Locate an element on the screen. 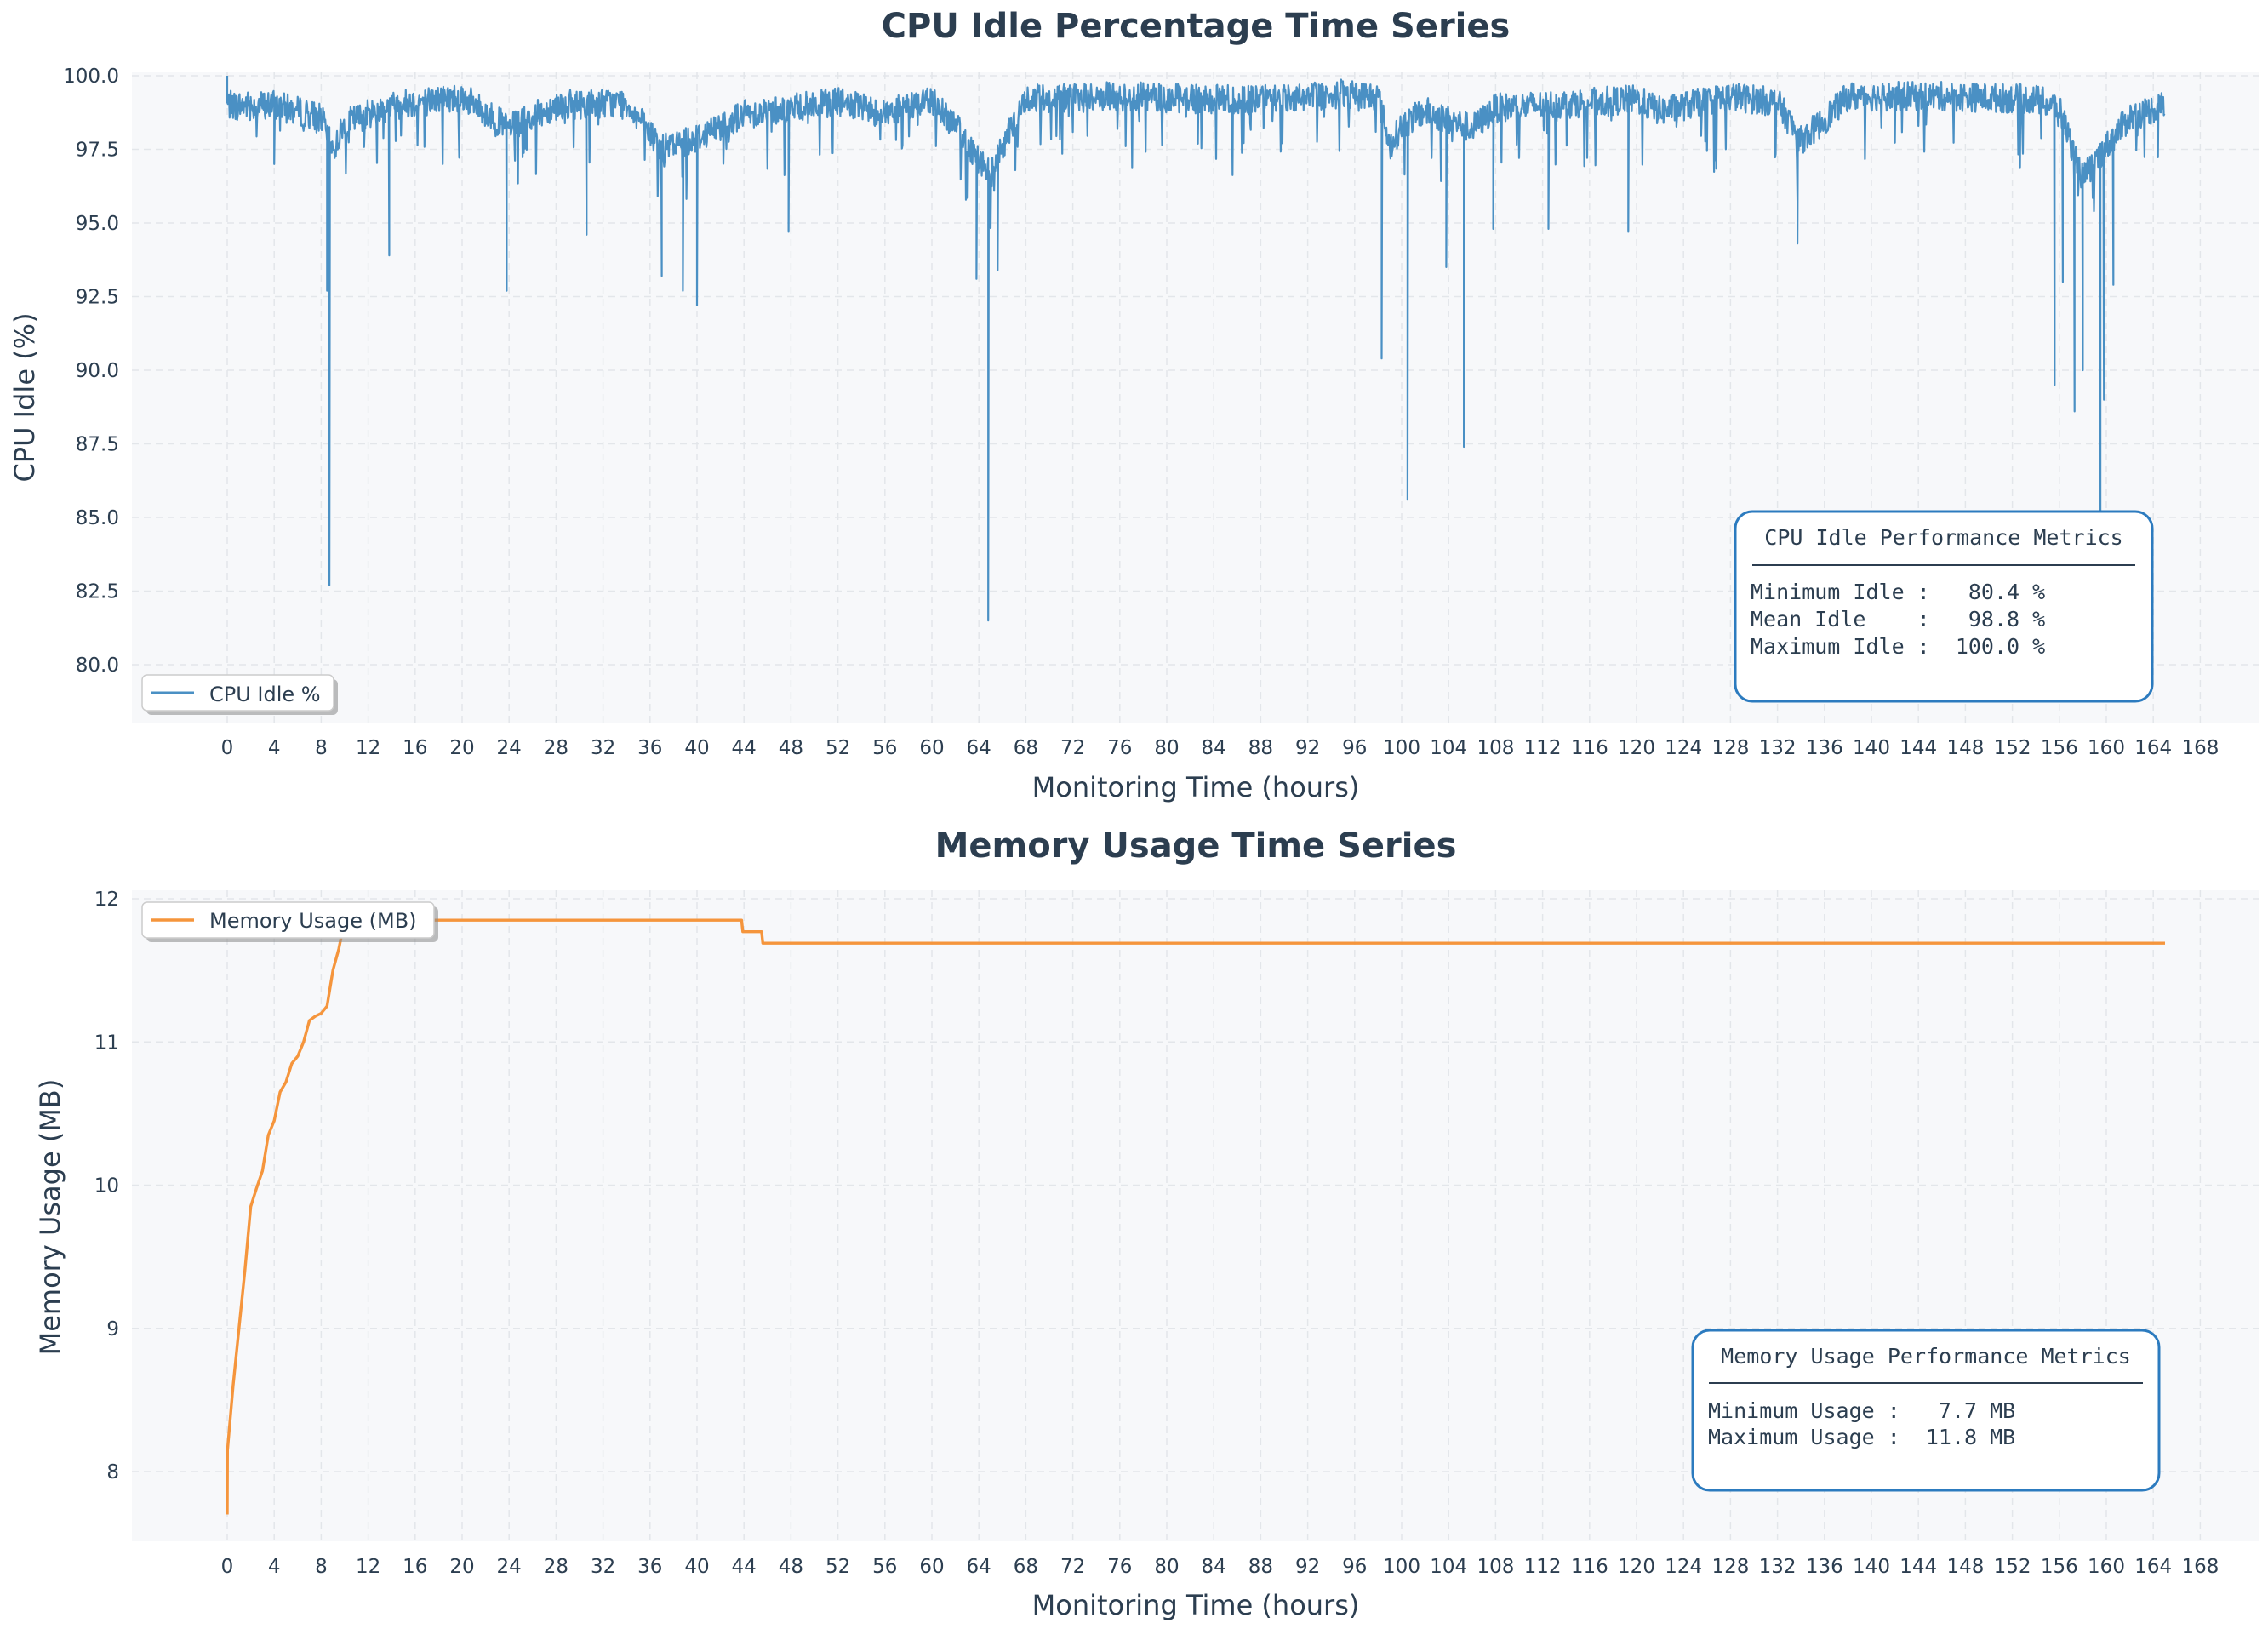  cpu-x-tick-label: 88 is located at coordinates (1260, 748).